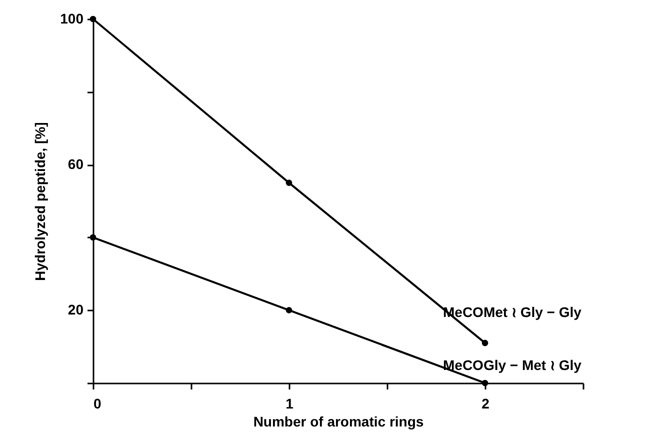 The image size is (647, 448). Describe the element at coordinates (338, 422) in the screenshot. I see `x-axis-title: Number of aromatic rings` at that location.